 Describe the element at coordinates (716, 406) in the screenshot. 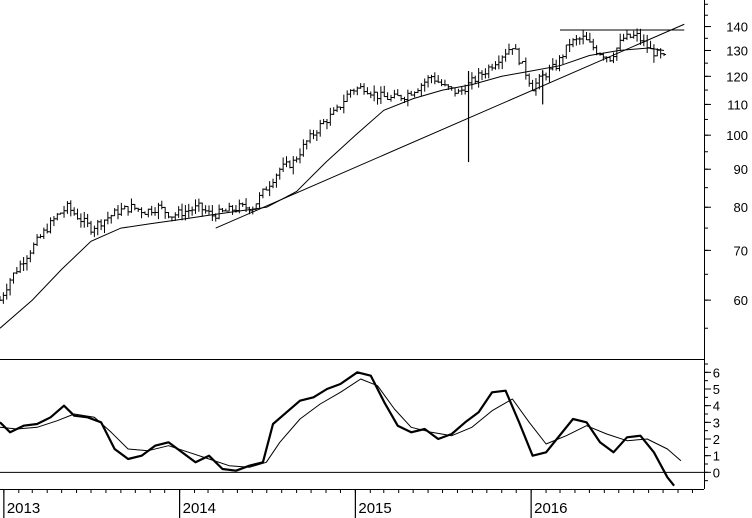

I see `osc-tick-label: 4` at that location.